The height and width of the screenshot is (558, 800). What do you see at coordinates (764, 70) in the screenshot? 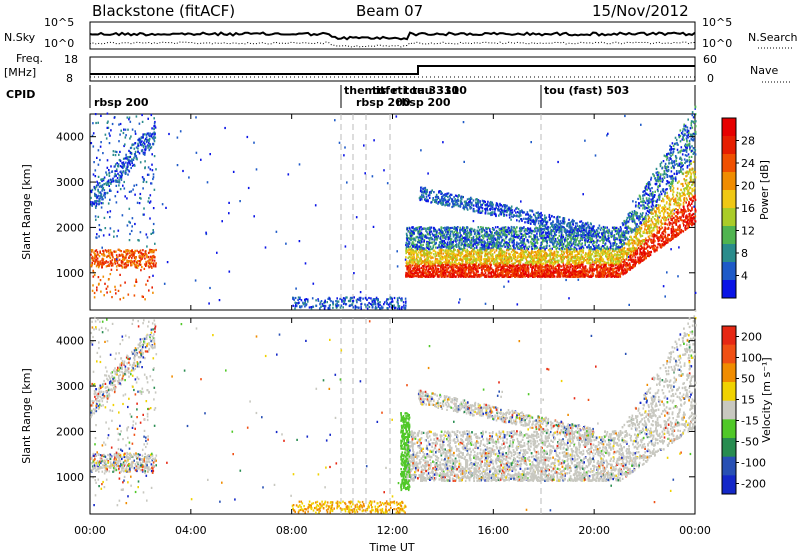
I see `nave-label: Nave` at bounding box center [764, 70].